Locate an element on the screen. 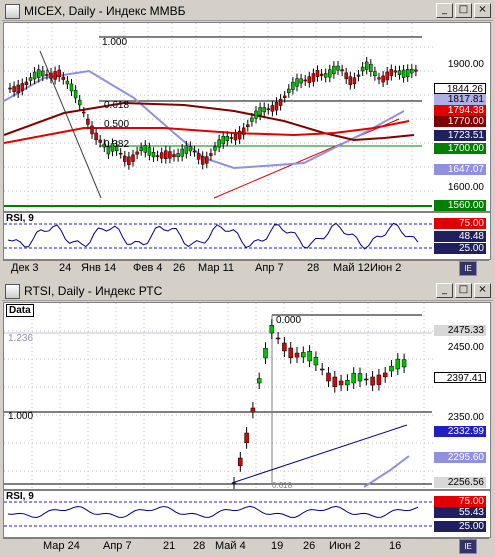  rtsi-titlebar: RTSI, Daily - Индекс РТС _ □ × is located at coordinates (247, 291).